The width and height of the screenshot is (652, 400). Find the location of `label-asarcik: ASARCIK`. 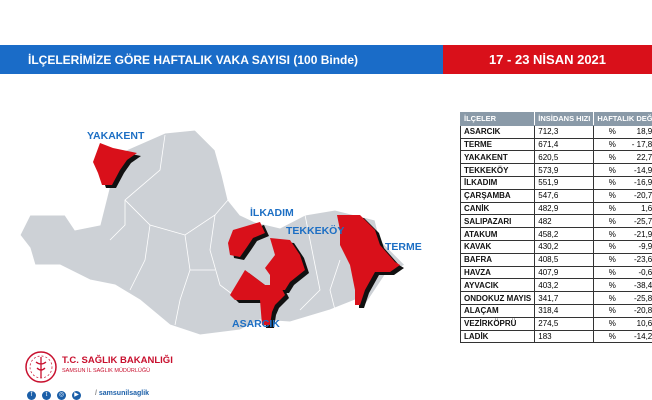

label-asarcik: ASARCIK is located at coordinates (256, 324).